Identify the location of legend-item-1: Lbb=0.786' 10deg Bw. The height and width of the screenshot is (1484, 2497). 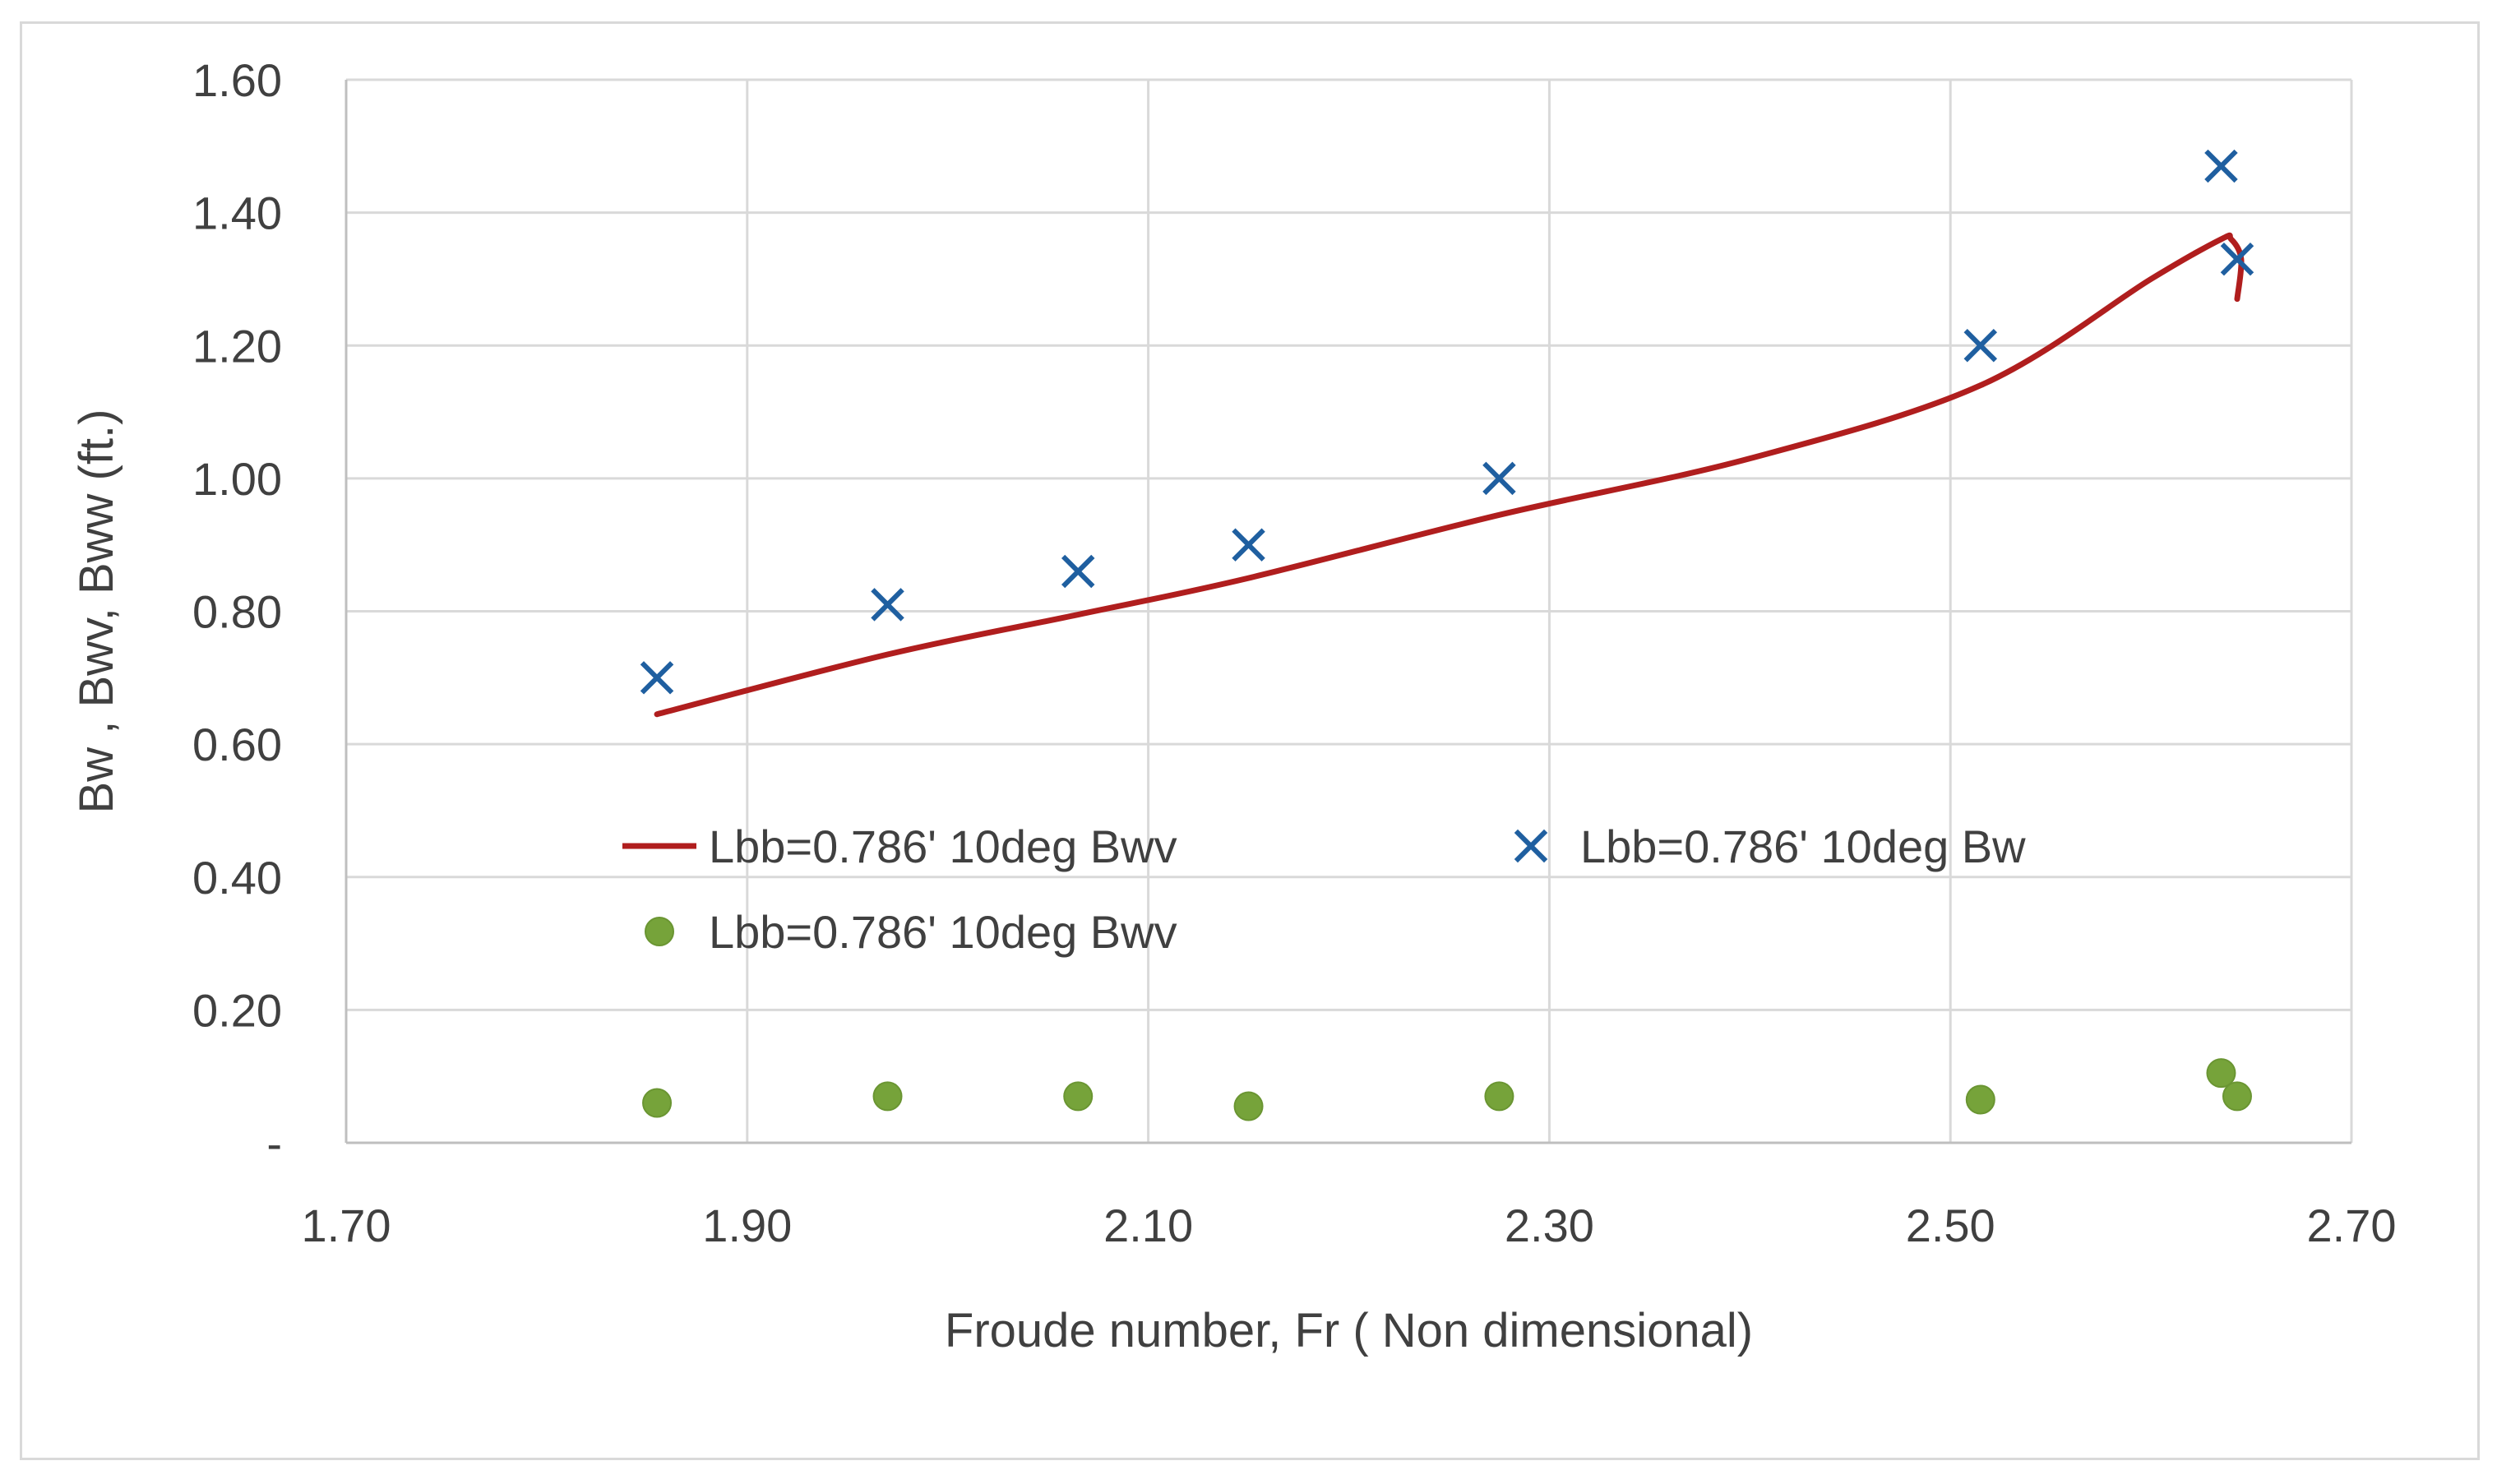
(1770, 847).